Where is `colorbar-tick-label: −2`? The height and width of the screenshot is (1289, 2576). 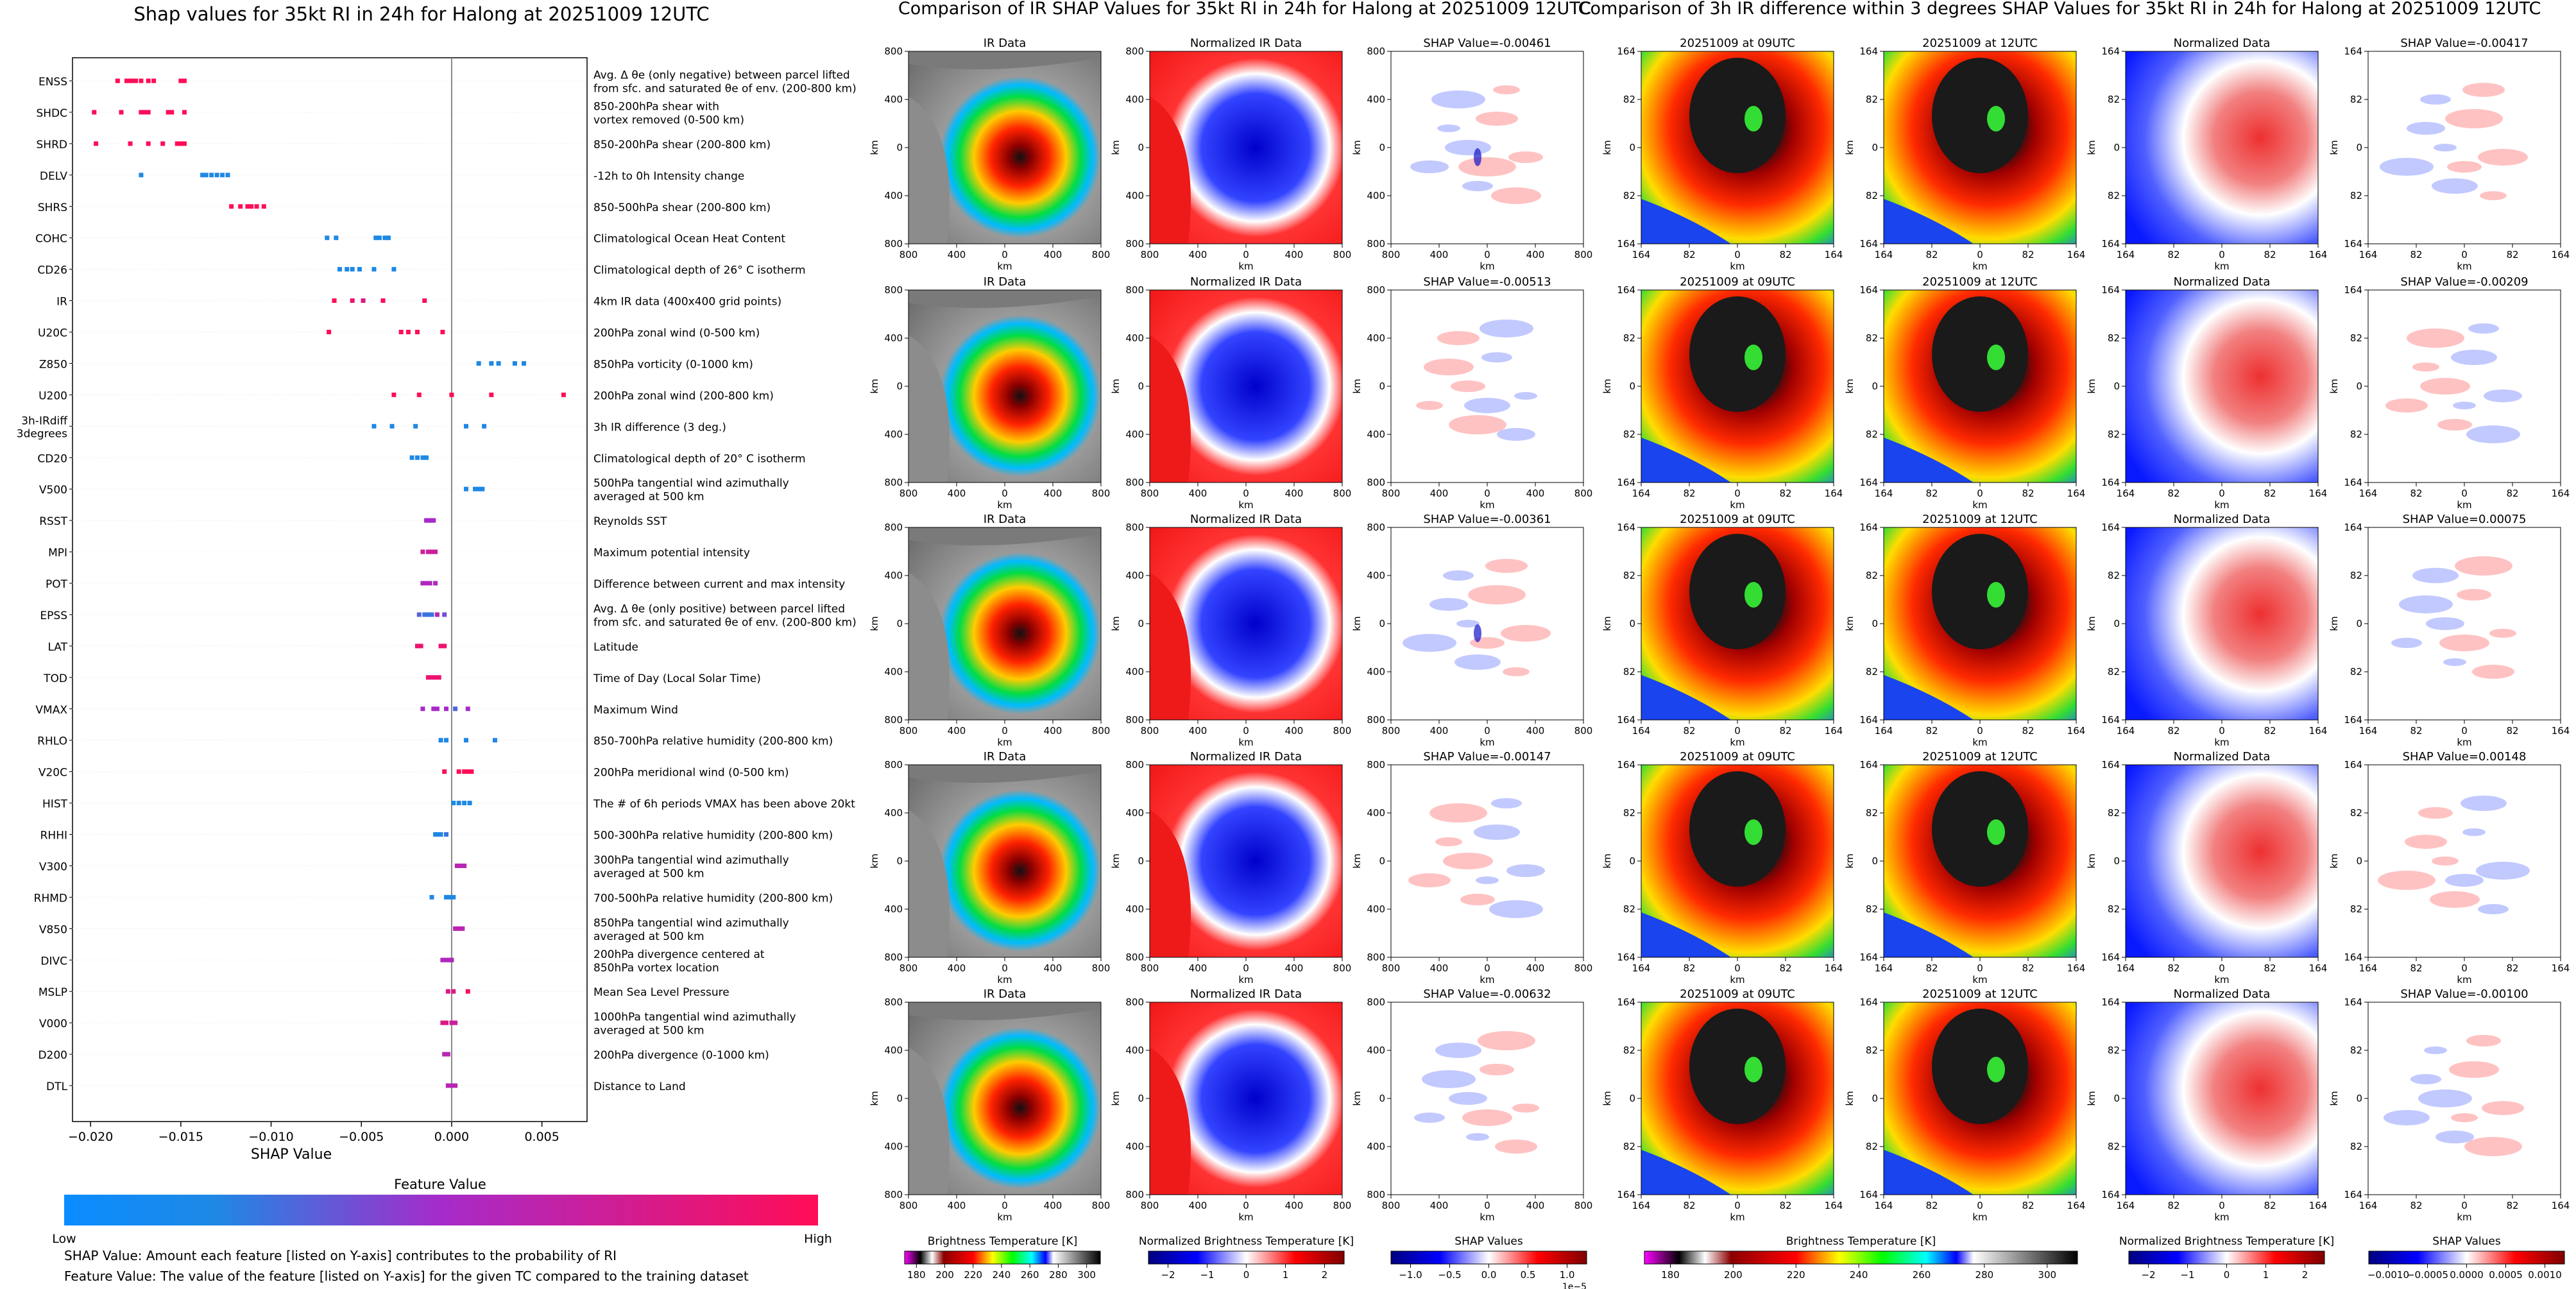 colorbar-tick-label: −2 is located at coordinates (1168, 1275).